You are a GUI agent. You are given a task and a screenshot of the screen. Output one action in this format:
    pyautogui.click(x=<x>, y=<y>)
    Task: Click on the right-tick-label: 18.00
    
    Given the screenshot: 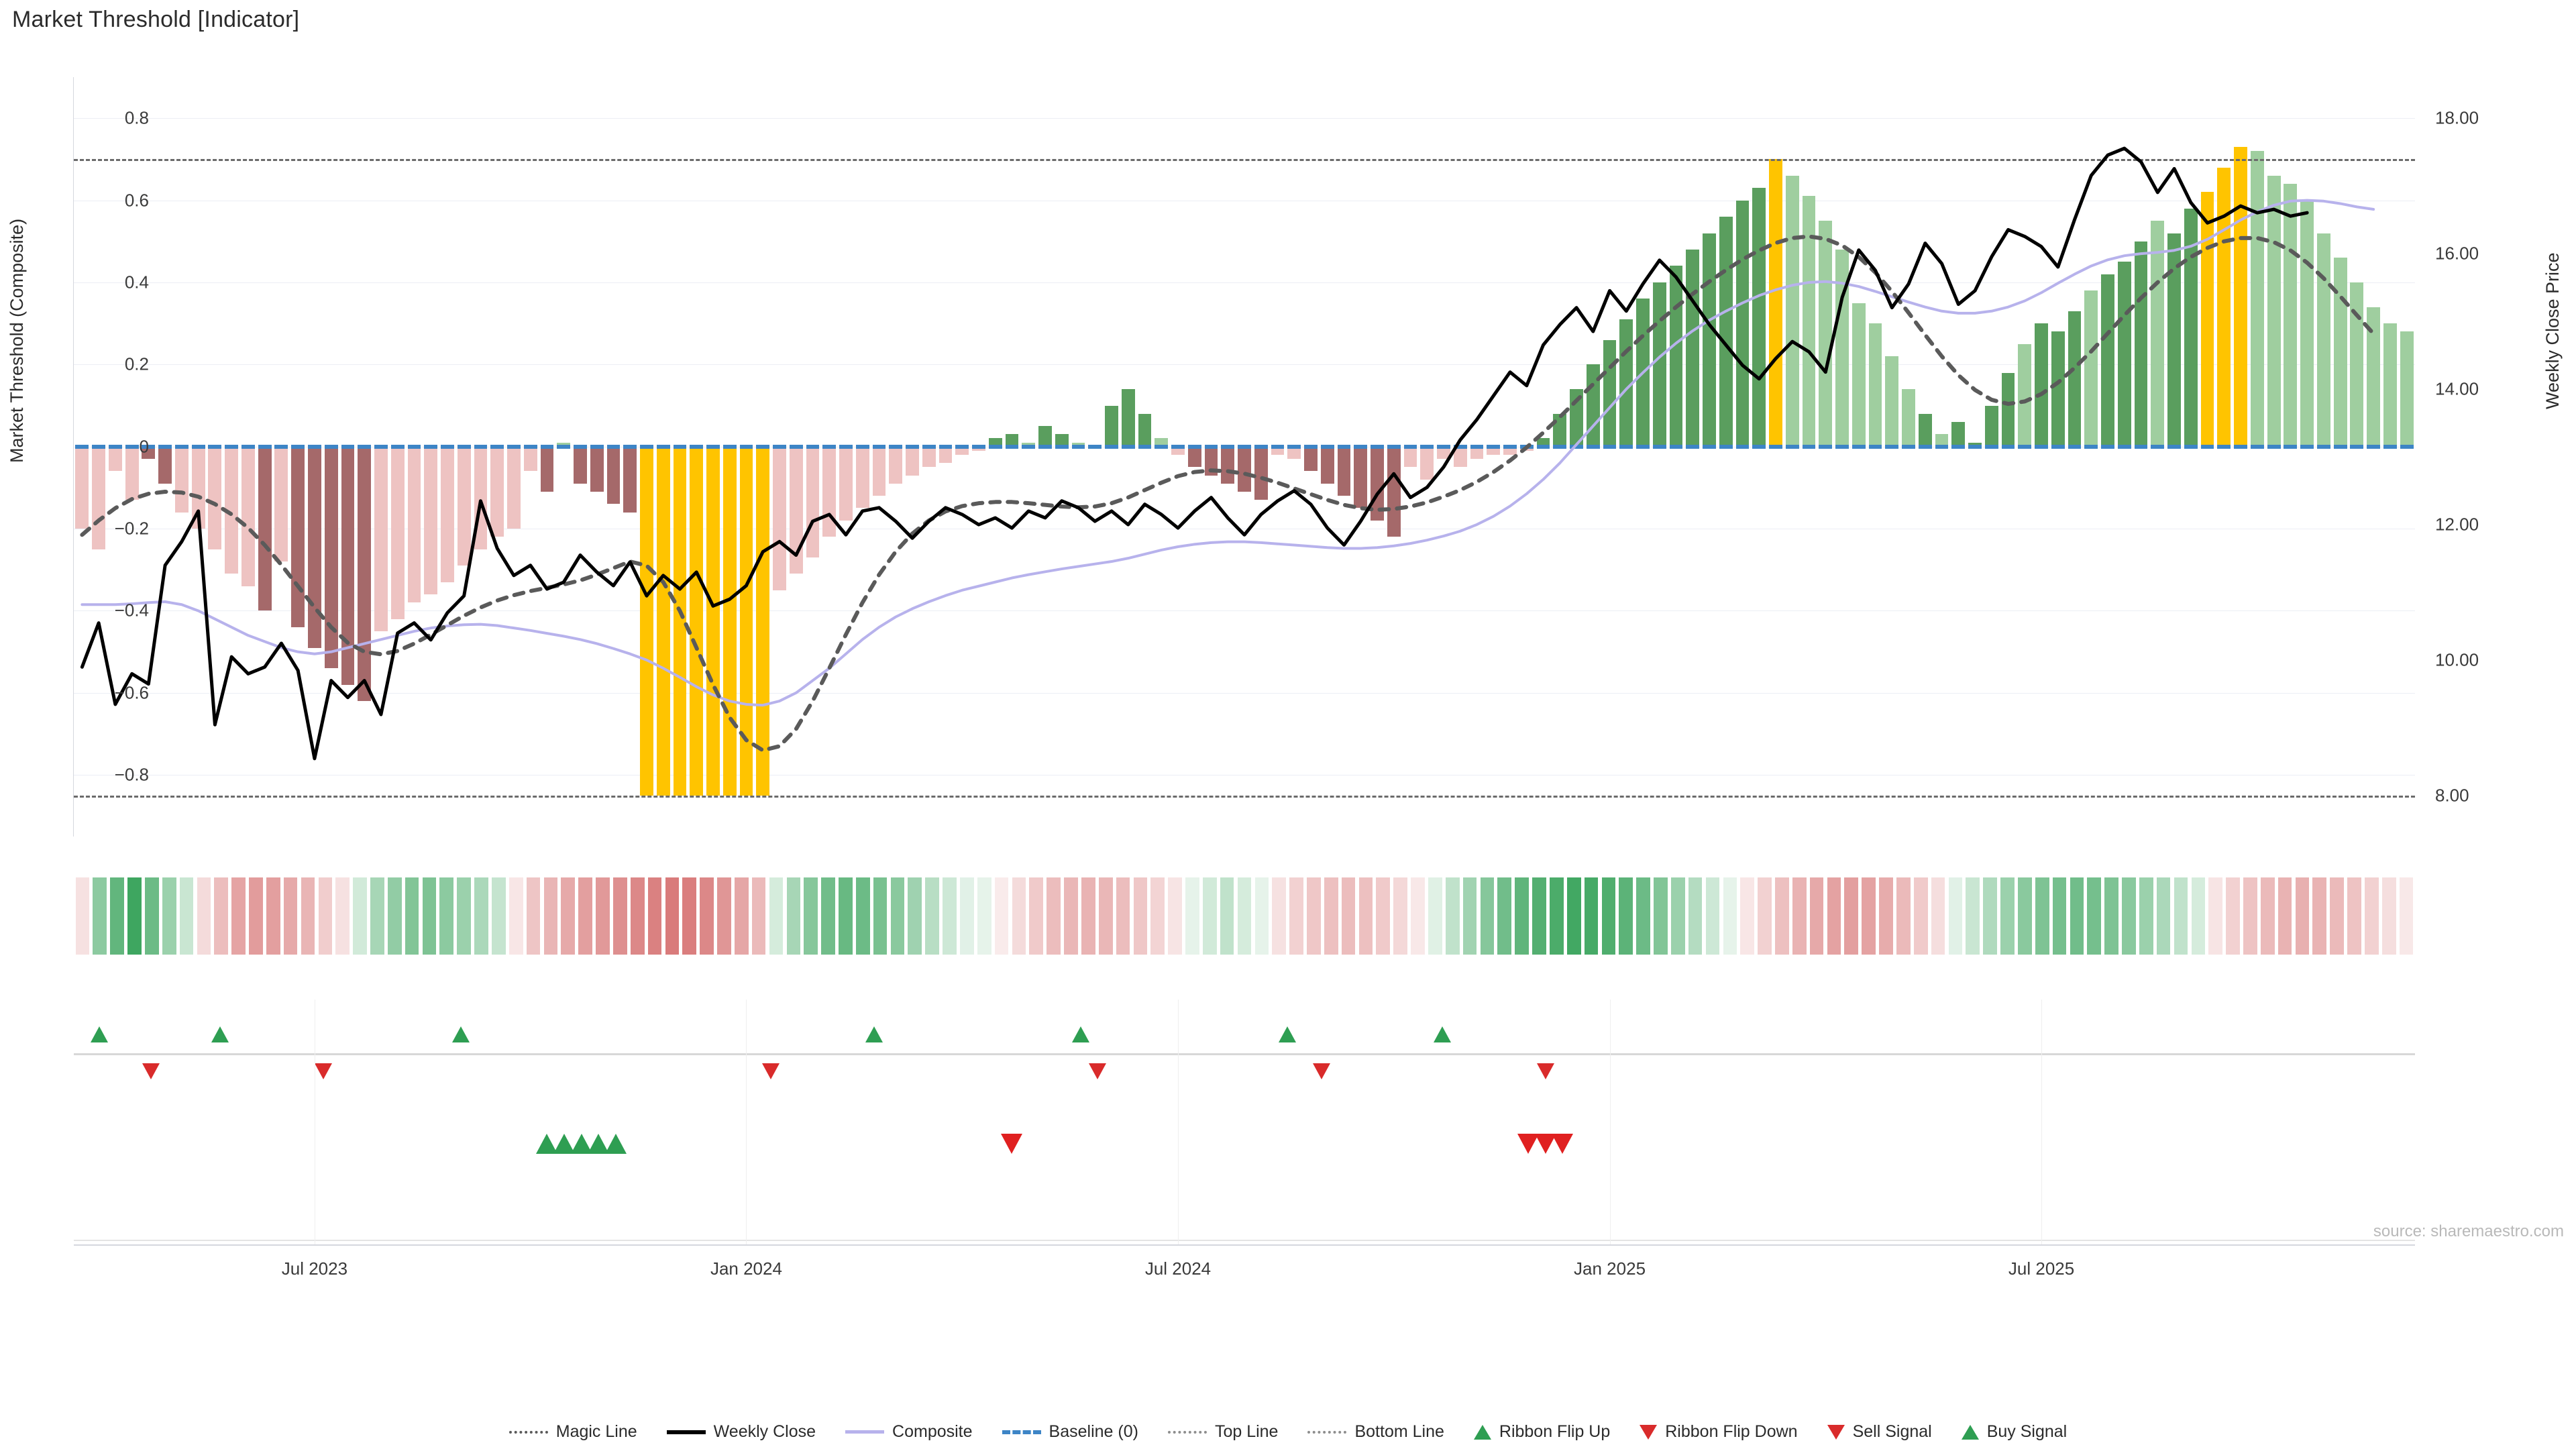 What is the action you would take?
    pyautogui.click(x=2457, y=117)
    